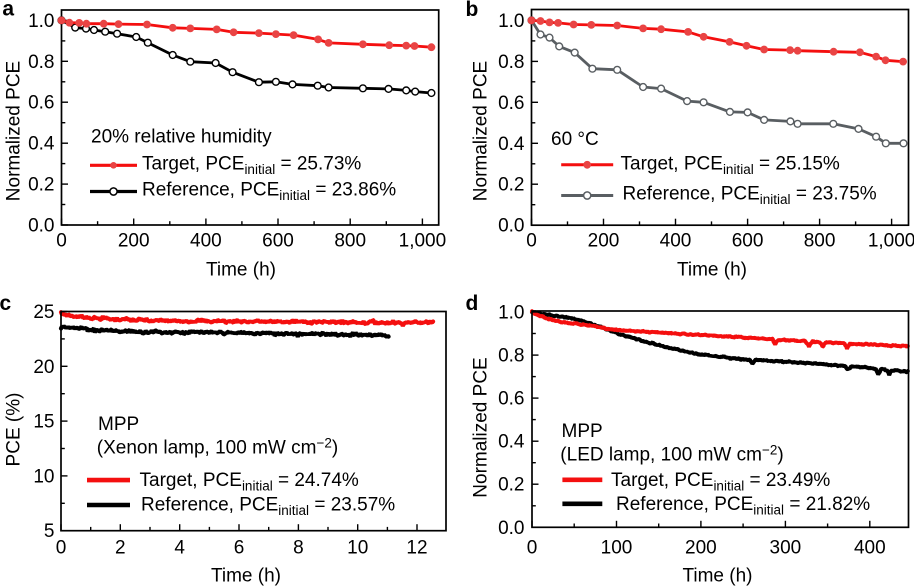 The height and width of the screenshot is (588, 914). Describe the element at coordinates (6, 303) in the screenshot. I see `svg-text: c` at that location.